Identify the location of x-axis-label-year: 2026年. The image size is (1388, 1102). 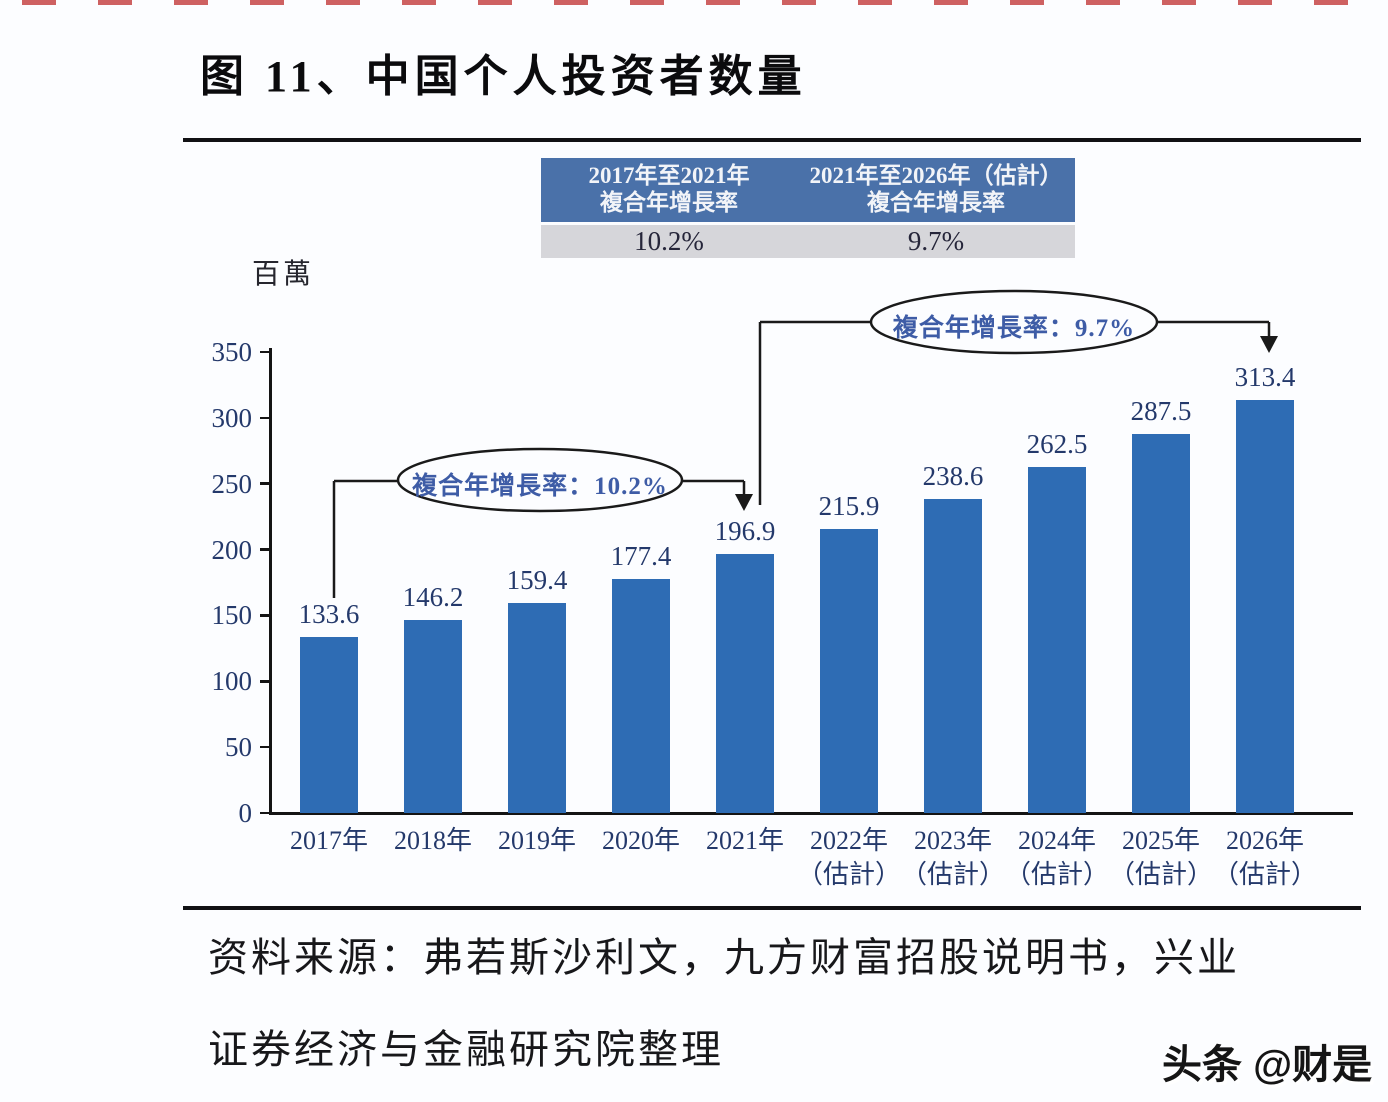
(1264, 840).